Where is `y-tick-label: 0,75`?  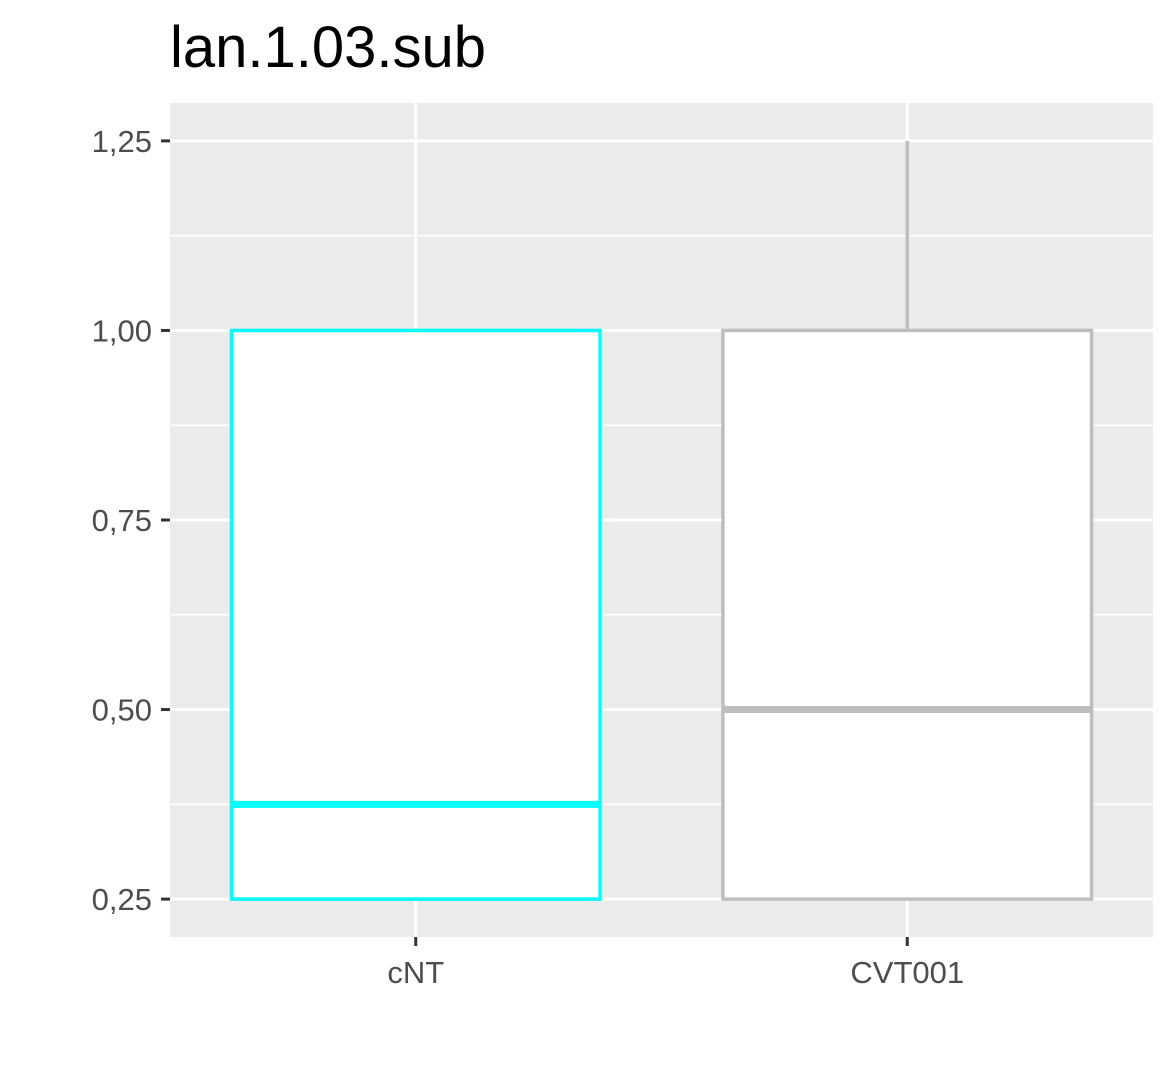
y-tick-label: 0,75 is located at coordinates (122, 520).